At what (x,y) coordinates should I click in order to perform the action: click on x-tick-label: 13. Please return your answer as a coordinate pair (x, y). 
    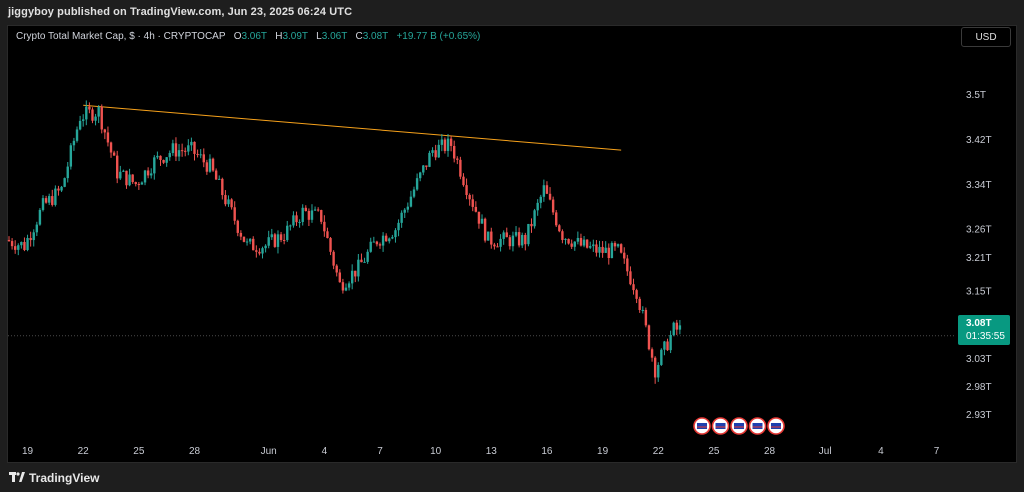
    Looking at the image, I should click on (492, 451).